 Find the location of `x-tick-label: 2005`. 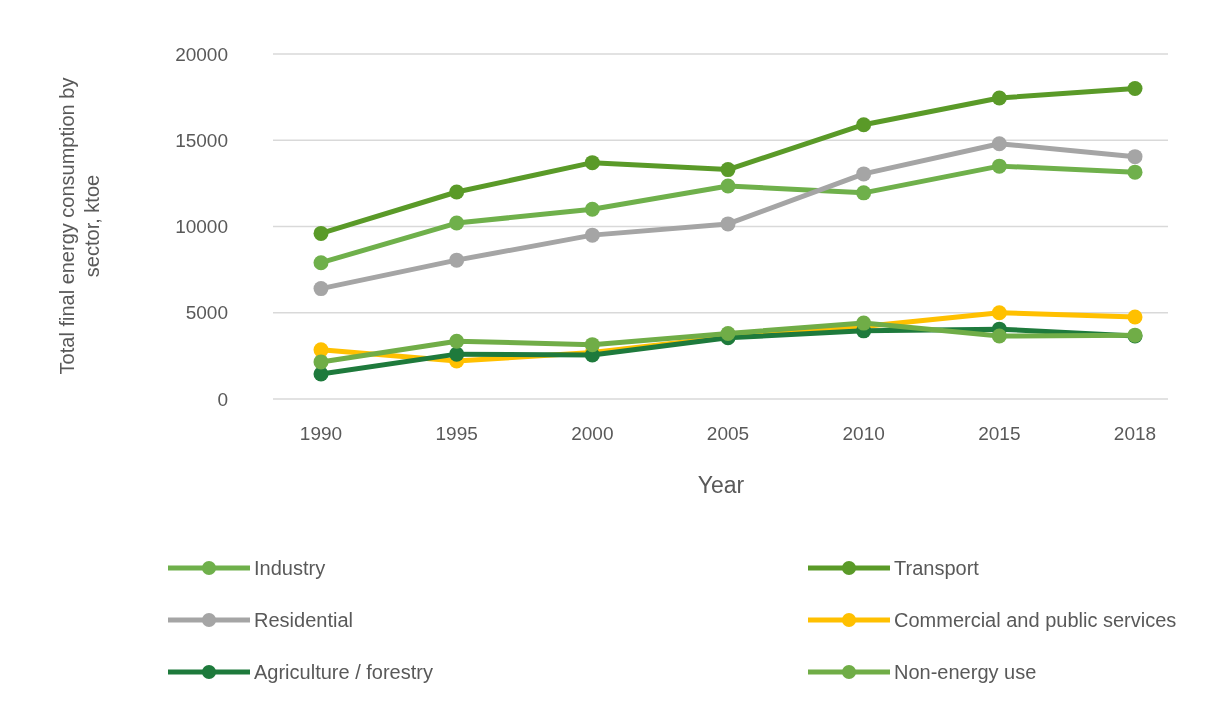

x-tick-label: 2005 is located at coordinates (728, 433).